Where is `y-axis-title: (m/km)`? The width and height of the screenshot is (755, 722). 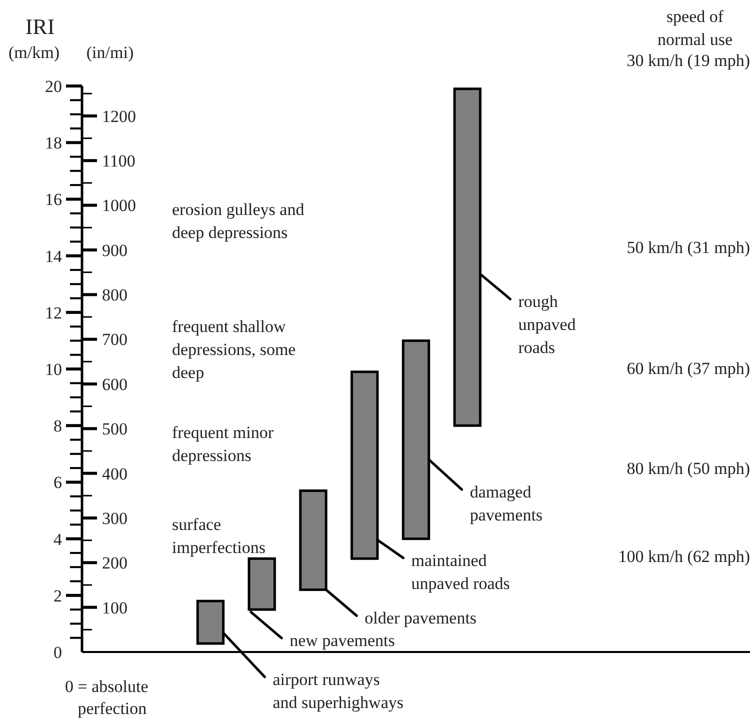 y-axis-title: (m/km) is located at coordinates (34, 52).